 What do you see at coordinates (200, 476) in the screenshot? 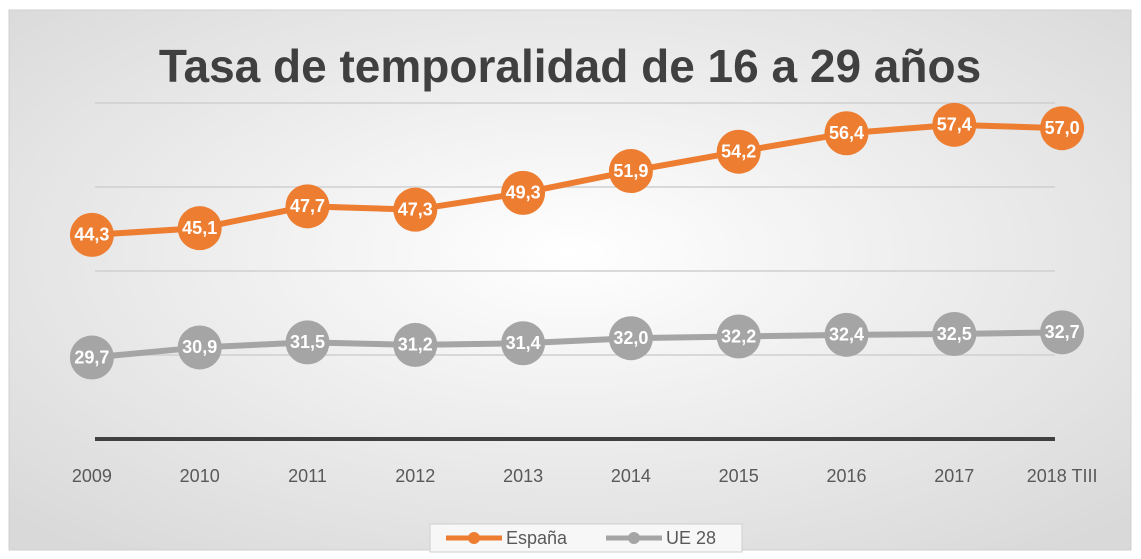
I see `x-tick-label: 2010` at bounding box center [200, 476].